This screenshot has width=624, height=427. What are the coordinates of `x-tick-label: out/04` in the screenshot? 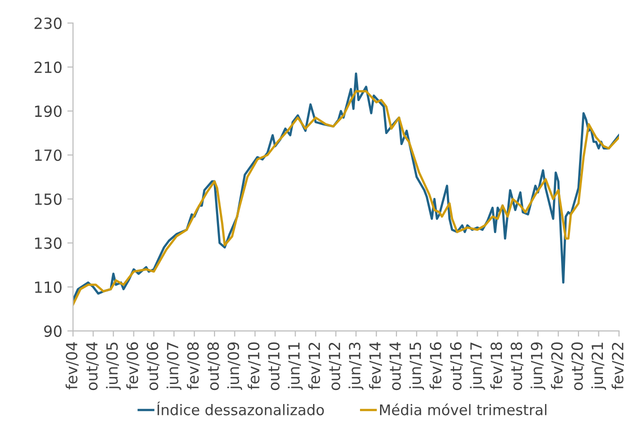 It's located at (92, 366).